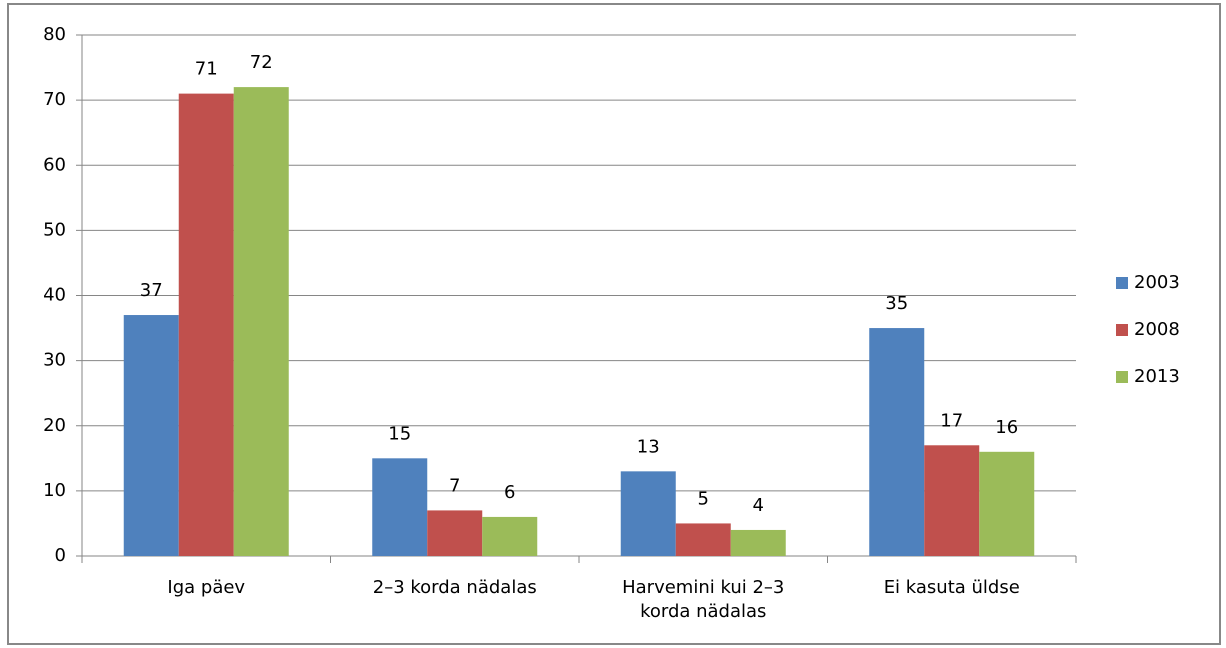 This screenshot has height=648, width=1226. I want to click on value-label: 6, so click(509, 492).